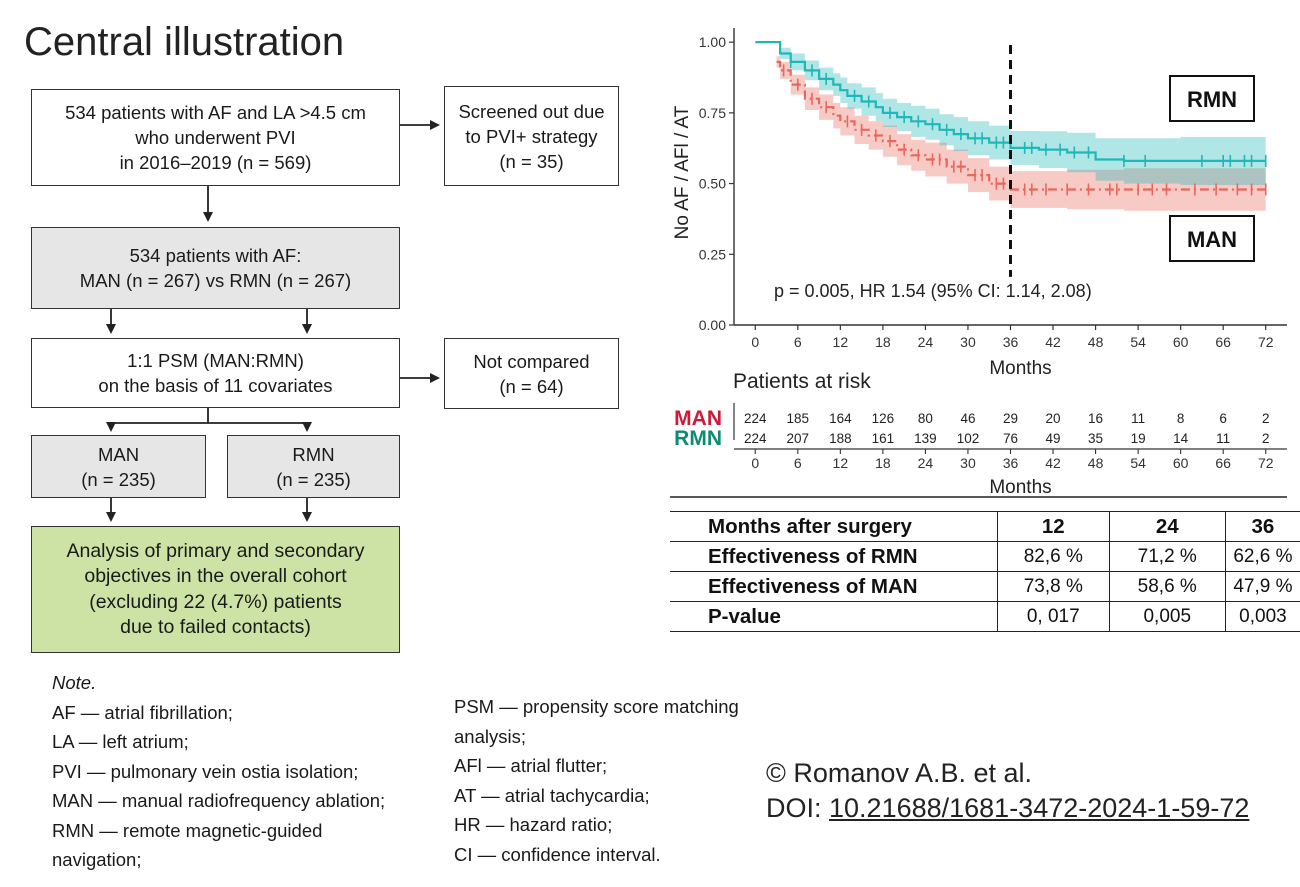  What do you see at coordinates (682, 172) in the screenshot?
I see `y-axis-label: No AF / AFl / AT` at bounding box center [682, 172].